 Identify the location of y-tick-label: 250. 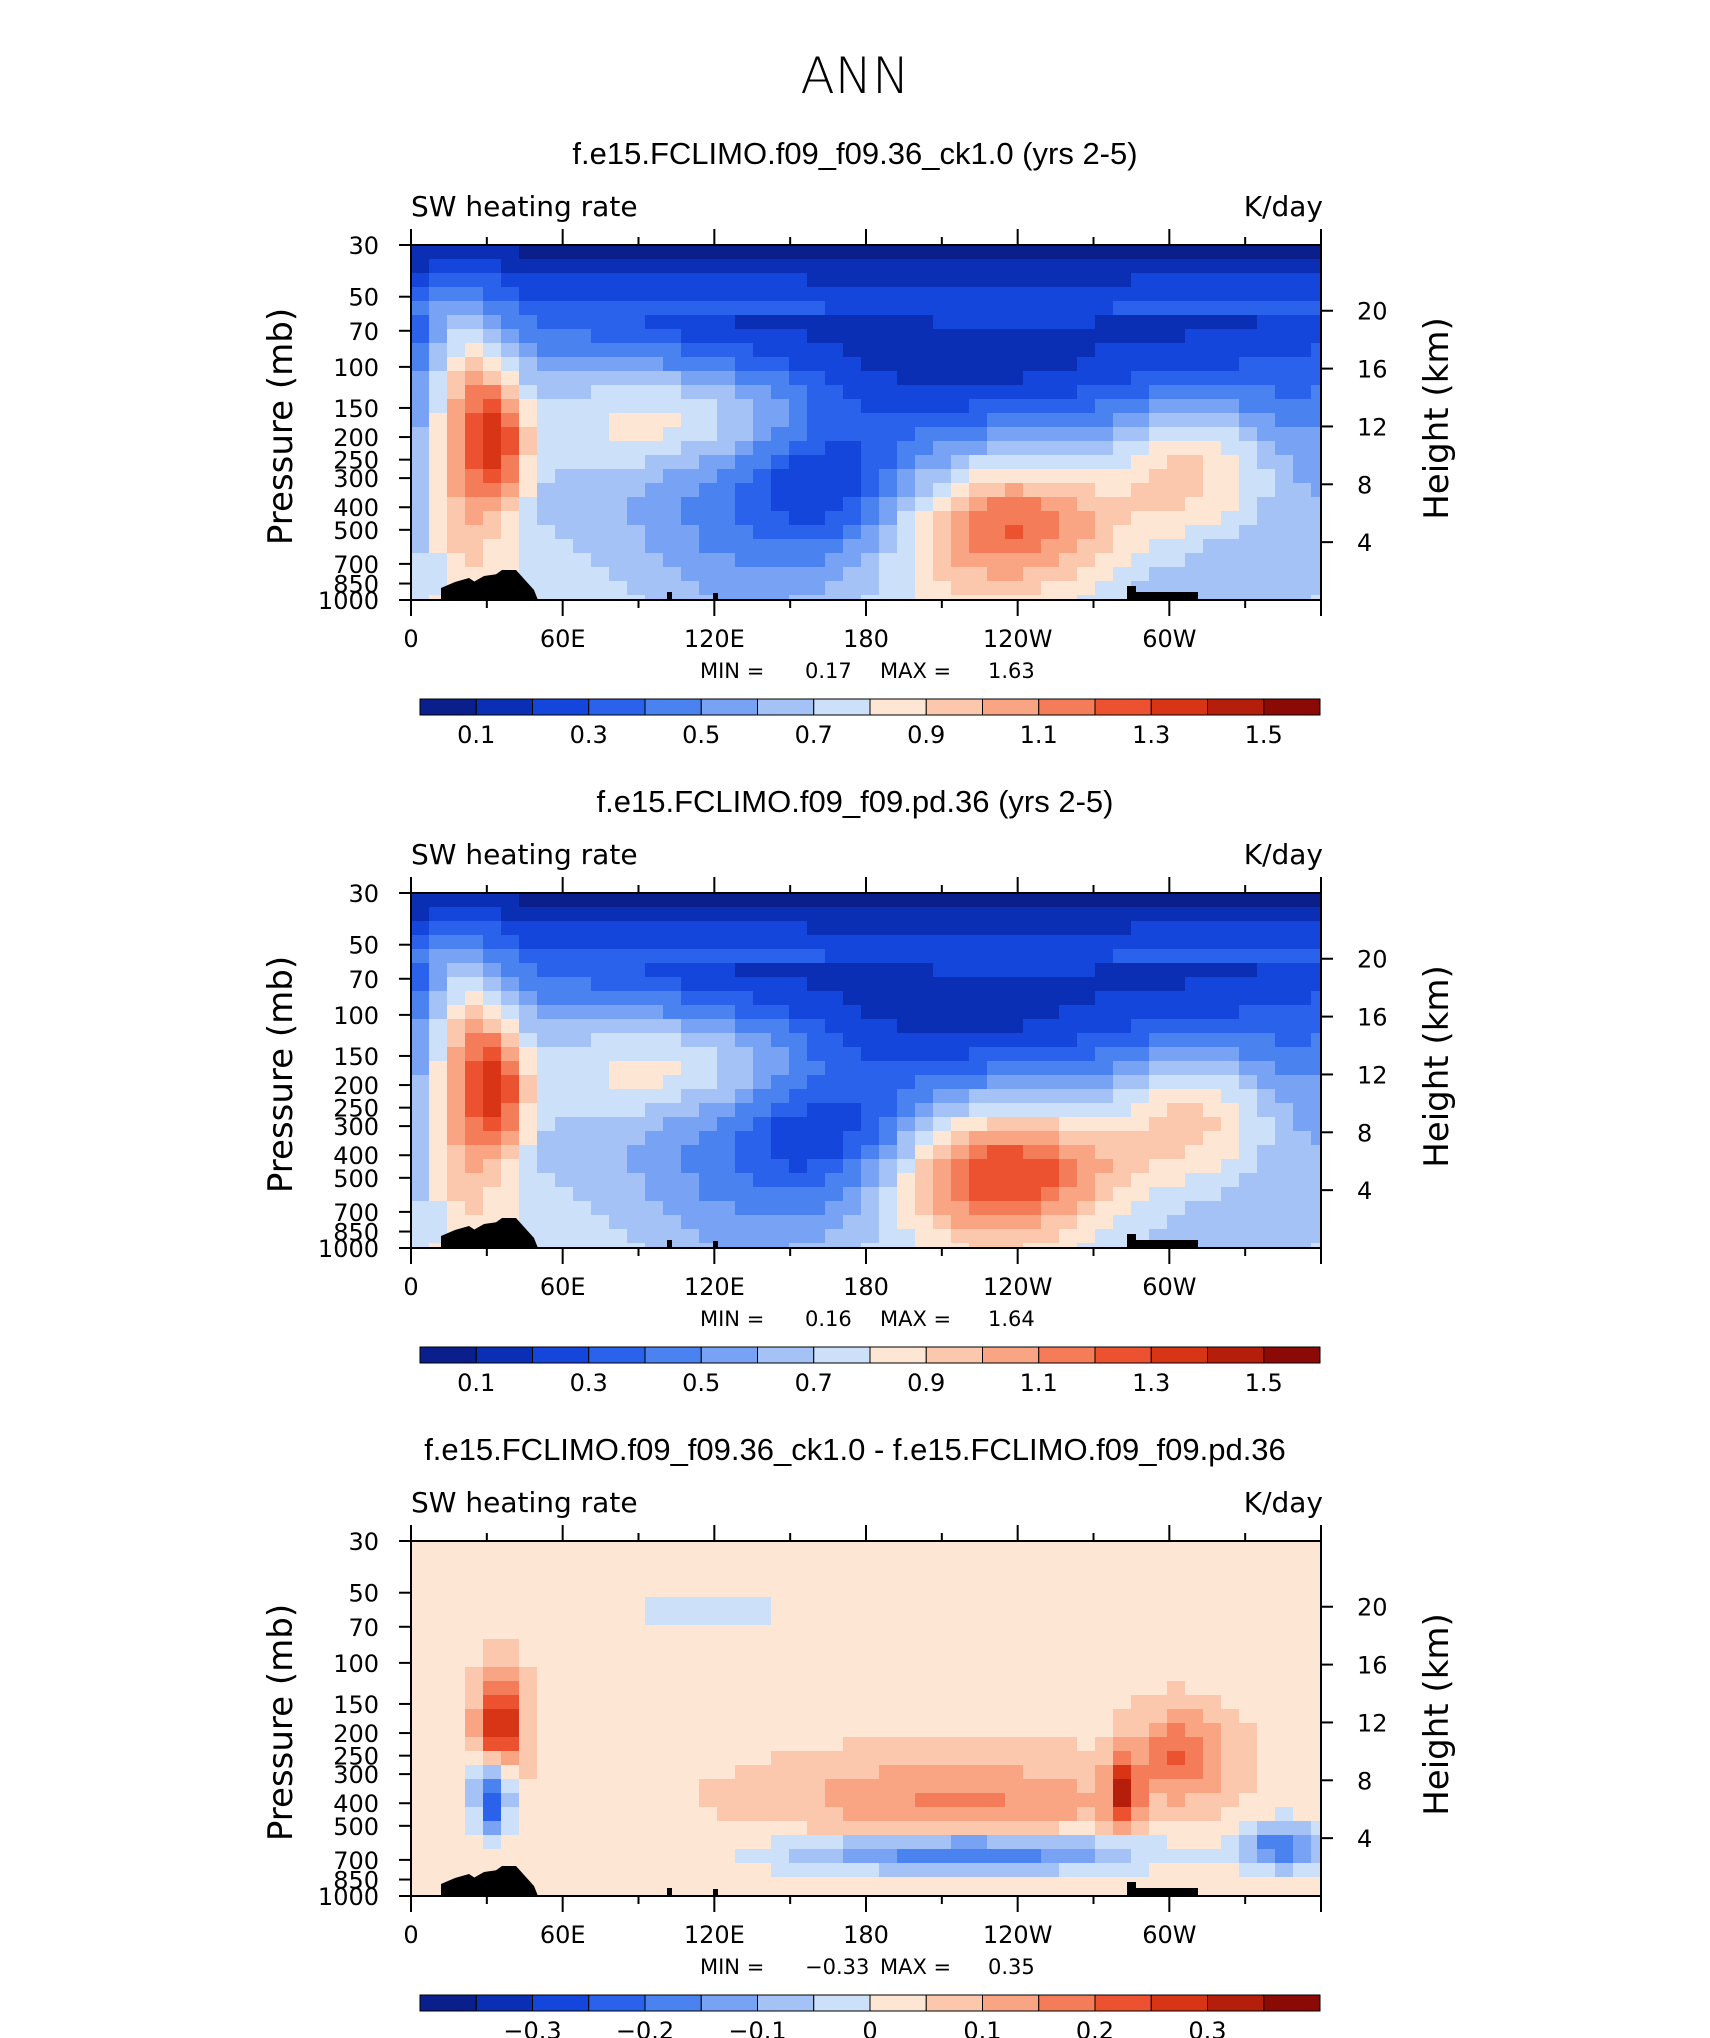
(356, 1757).